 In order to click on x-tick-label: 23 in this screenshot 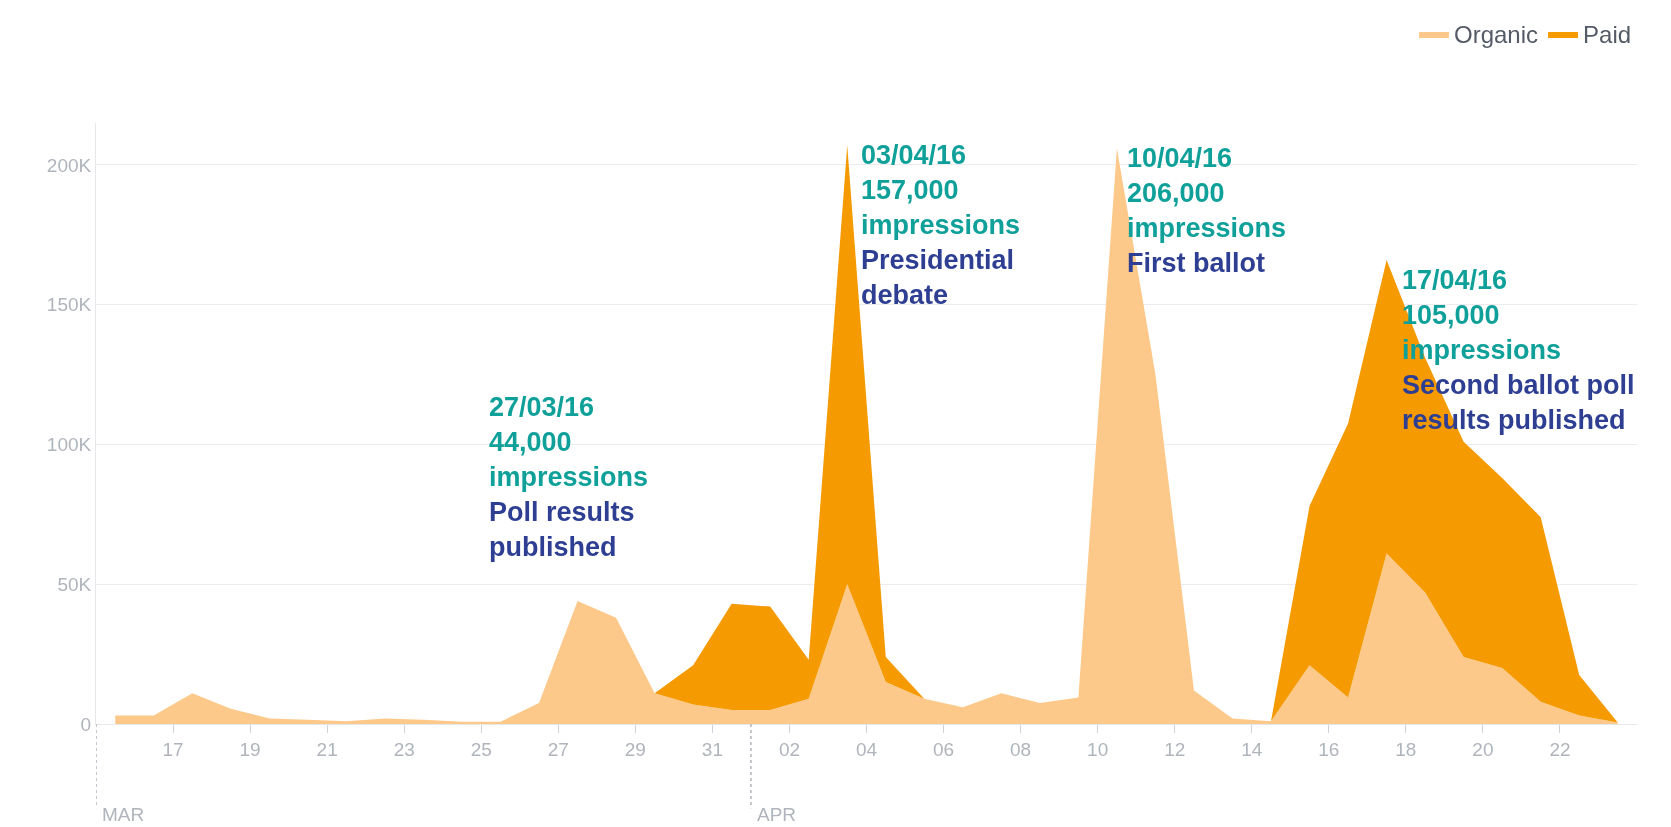, I will do `click(404, 749)`.